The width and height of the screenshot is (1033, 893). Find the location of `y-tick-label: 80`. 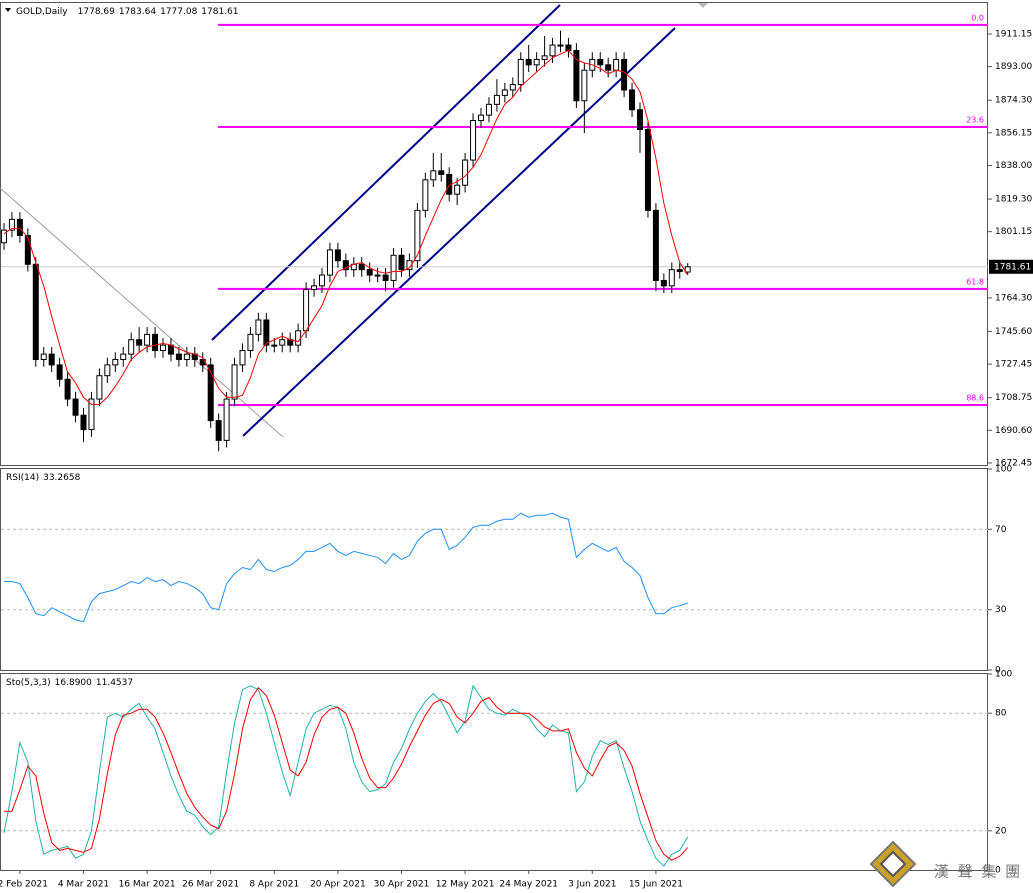

y-tick-label: 80 is located at coordinates (1001, 714).